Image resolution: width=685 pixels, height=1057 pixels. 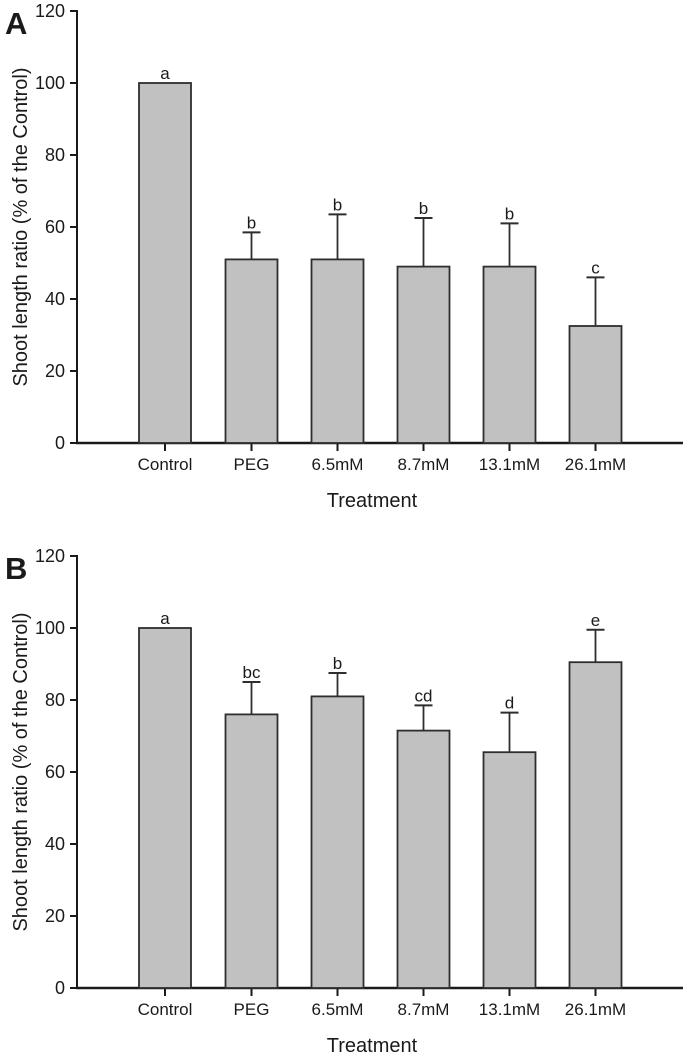 I want to click on panel-label: B, so click(x=16, y=568).